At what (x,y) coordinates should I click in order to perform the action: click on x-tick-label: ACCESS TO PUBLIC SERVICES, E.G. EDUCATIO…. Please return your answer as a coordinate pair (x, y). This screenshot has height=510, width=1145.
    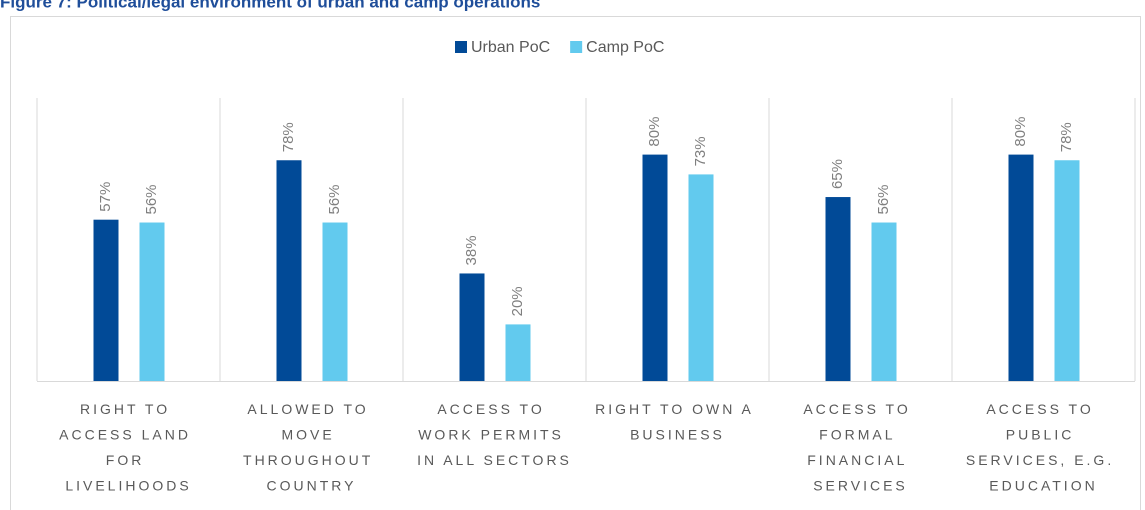
    Looking at the image, I should click on (1043, 447).